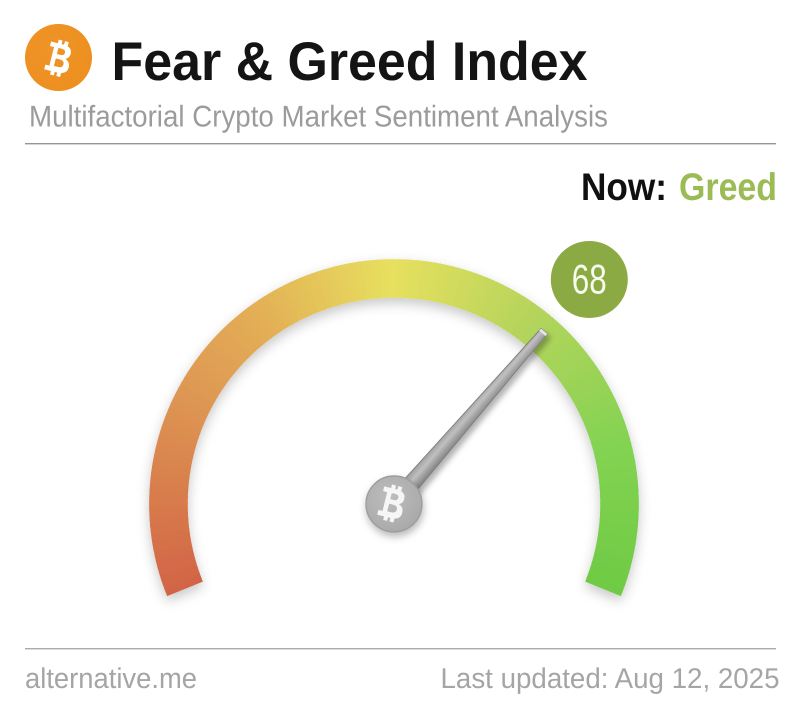 This screenshot has width=800, height=719. Describe the element at coordinates (350, 61) in the screenshot. I see `svg-text: Fear & Greed Index` at that location.